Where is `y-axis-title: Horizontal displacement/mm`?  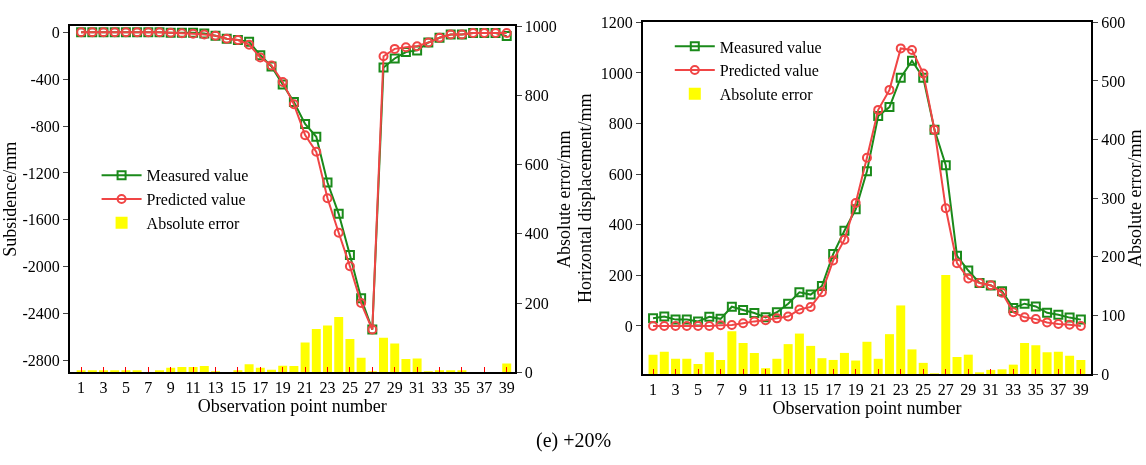 y-axis-title: Horizontal displacement/mm is located at coordinates (585, 198).